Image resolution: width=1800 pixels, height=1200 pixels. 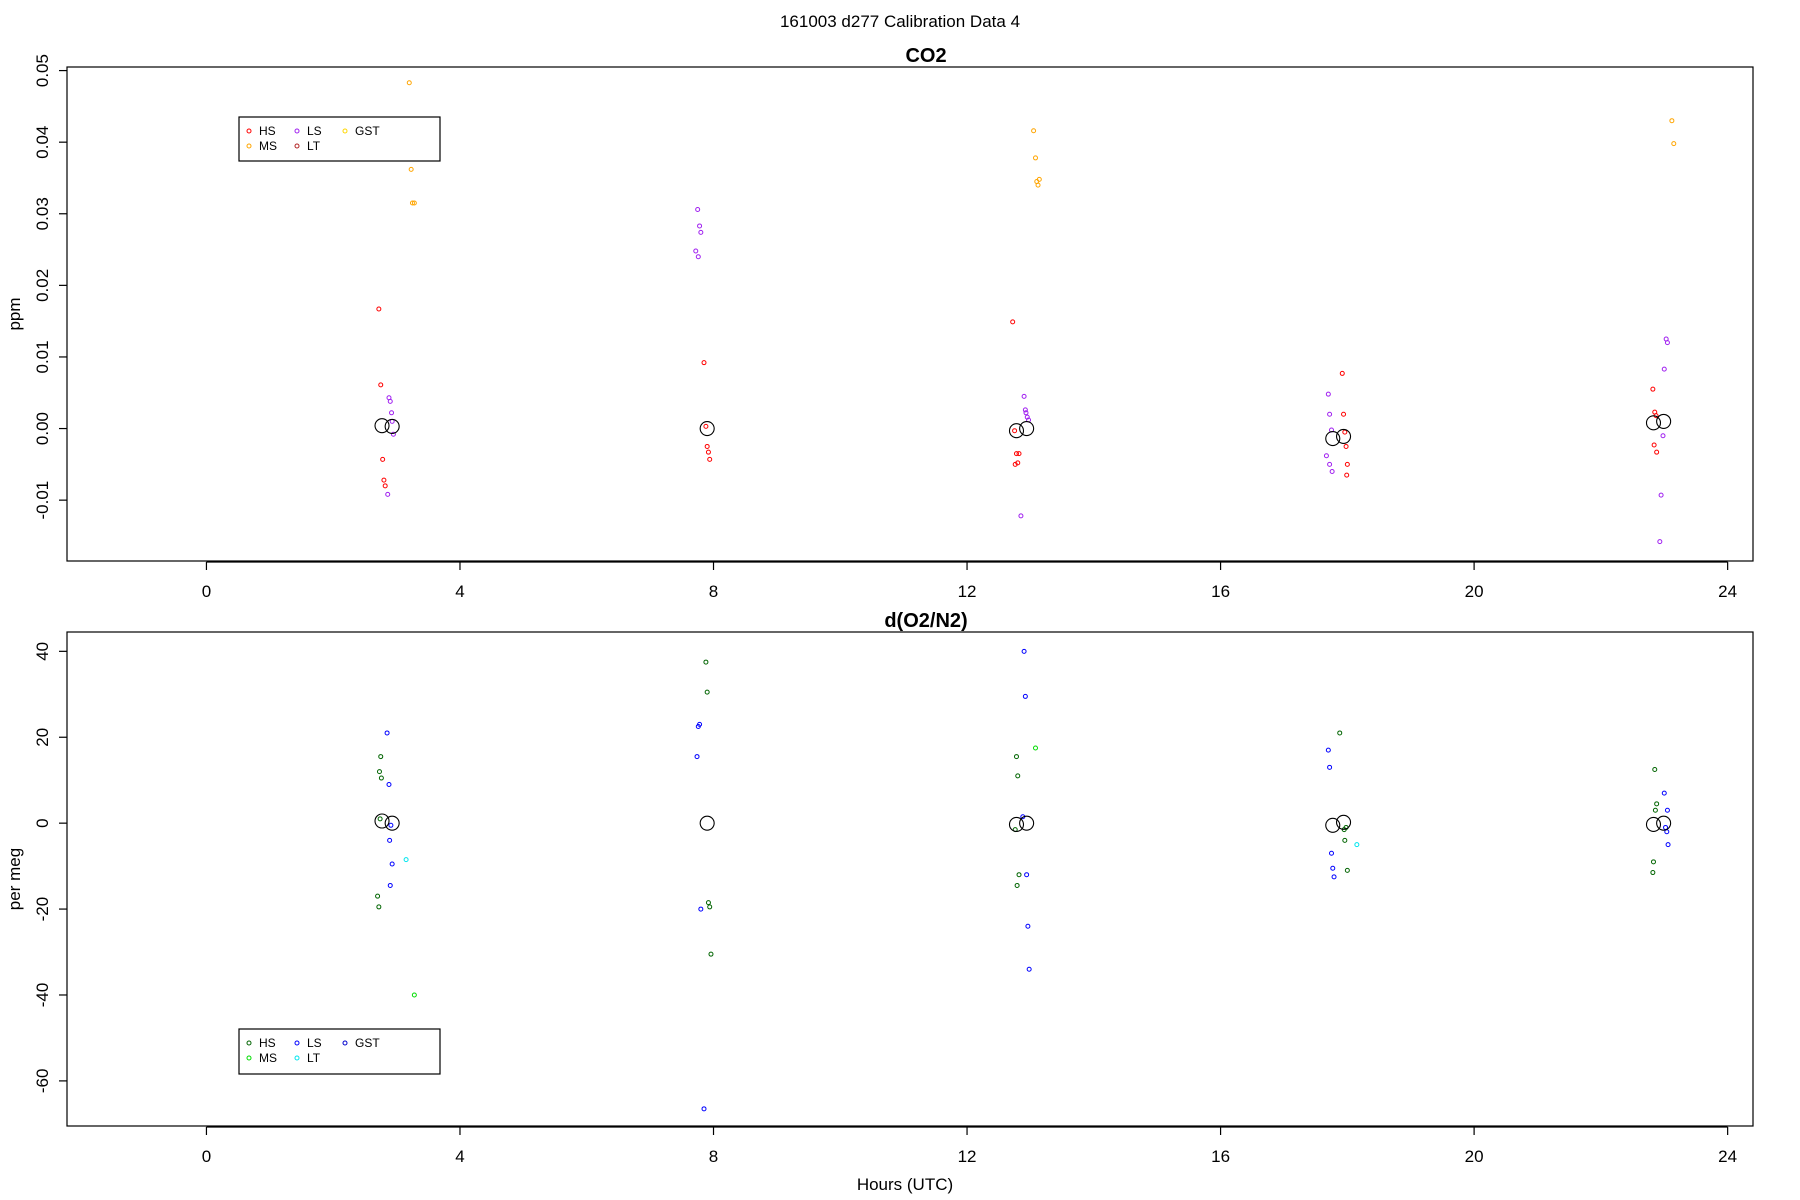 What do you see at coordinates (459, 1156) in the screenshot?
I see `o2n2-x-tick-label: 4` at bounding box center [459, 1156].